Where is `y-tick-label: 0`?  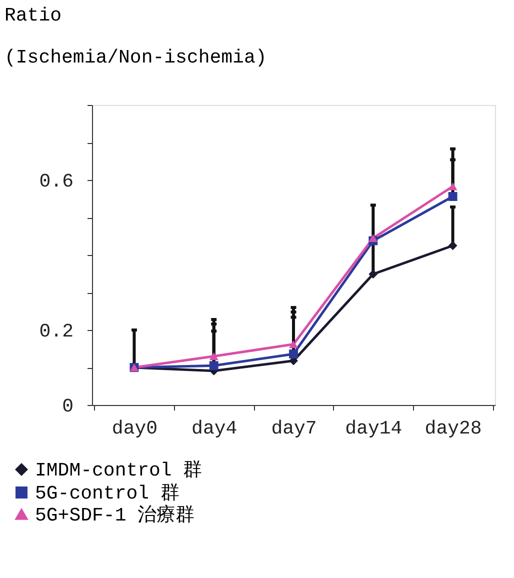 y-tick-label: 0 is located at coordinates (68, 407).